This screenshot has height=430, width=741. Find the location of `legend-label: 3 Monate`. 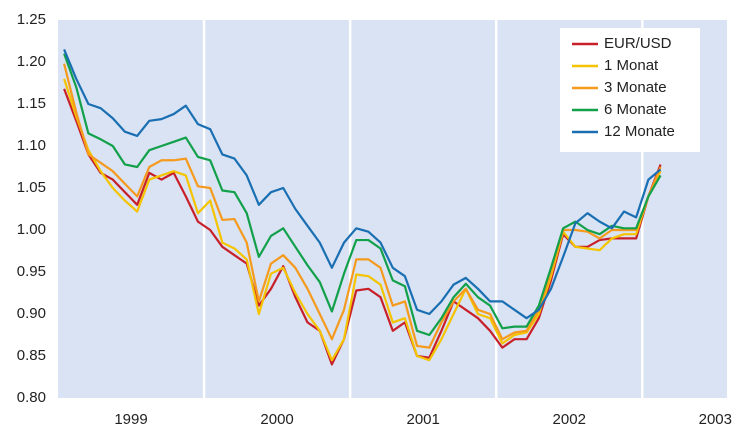

legend-label: 3 Monate is located at coordinates (635, 87).